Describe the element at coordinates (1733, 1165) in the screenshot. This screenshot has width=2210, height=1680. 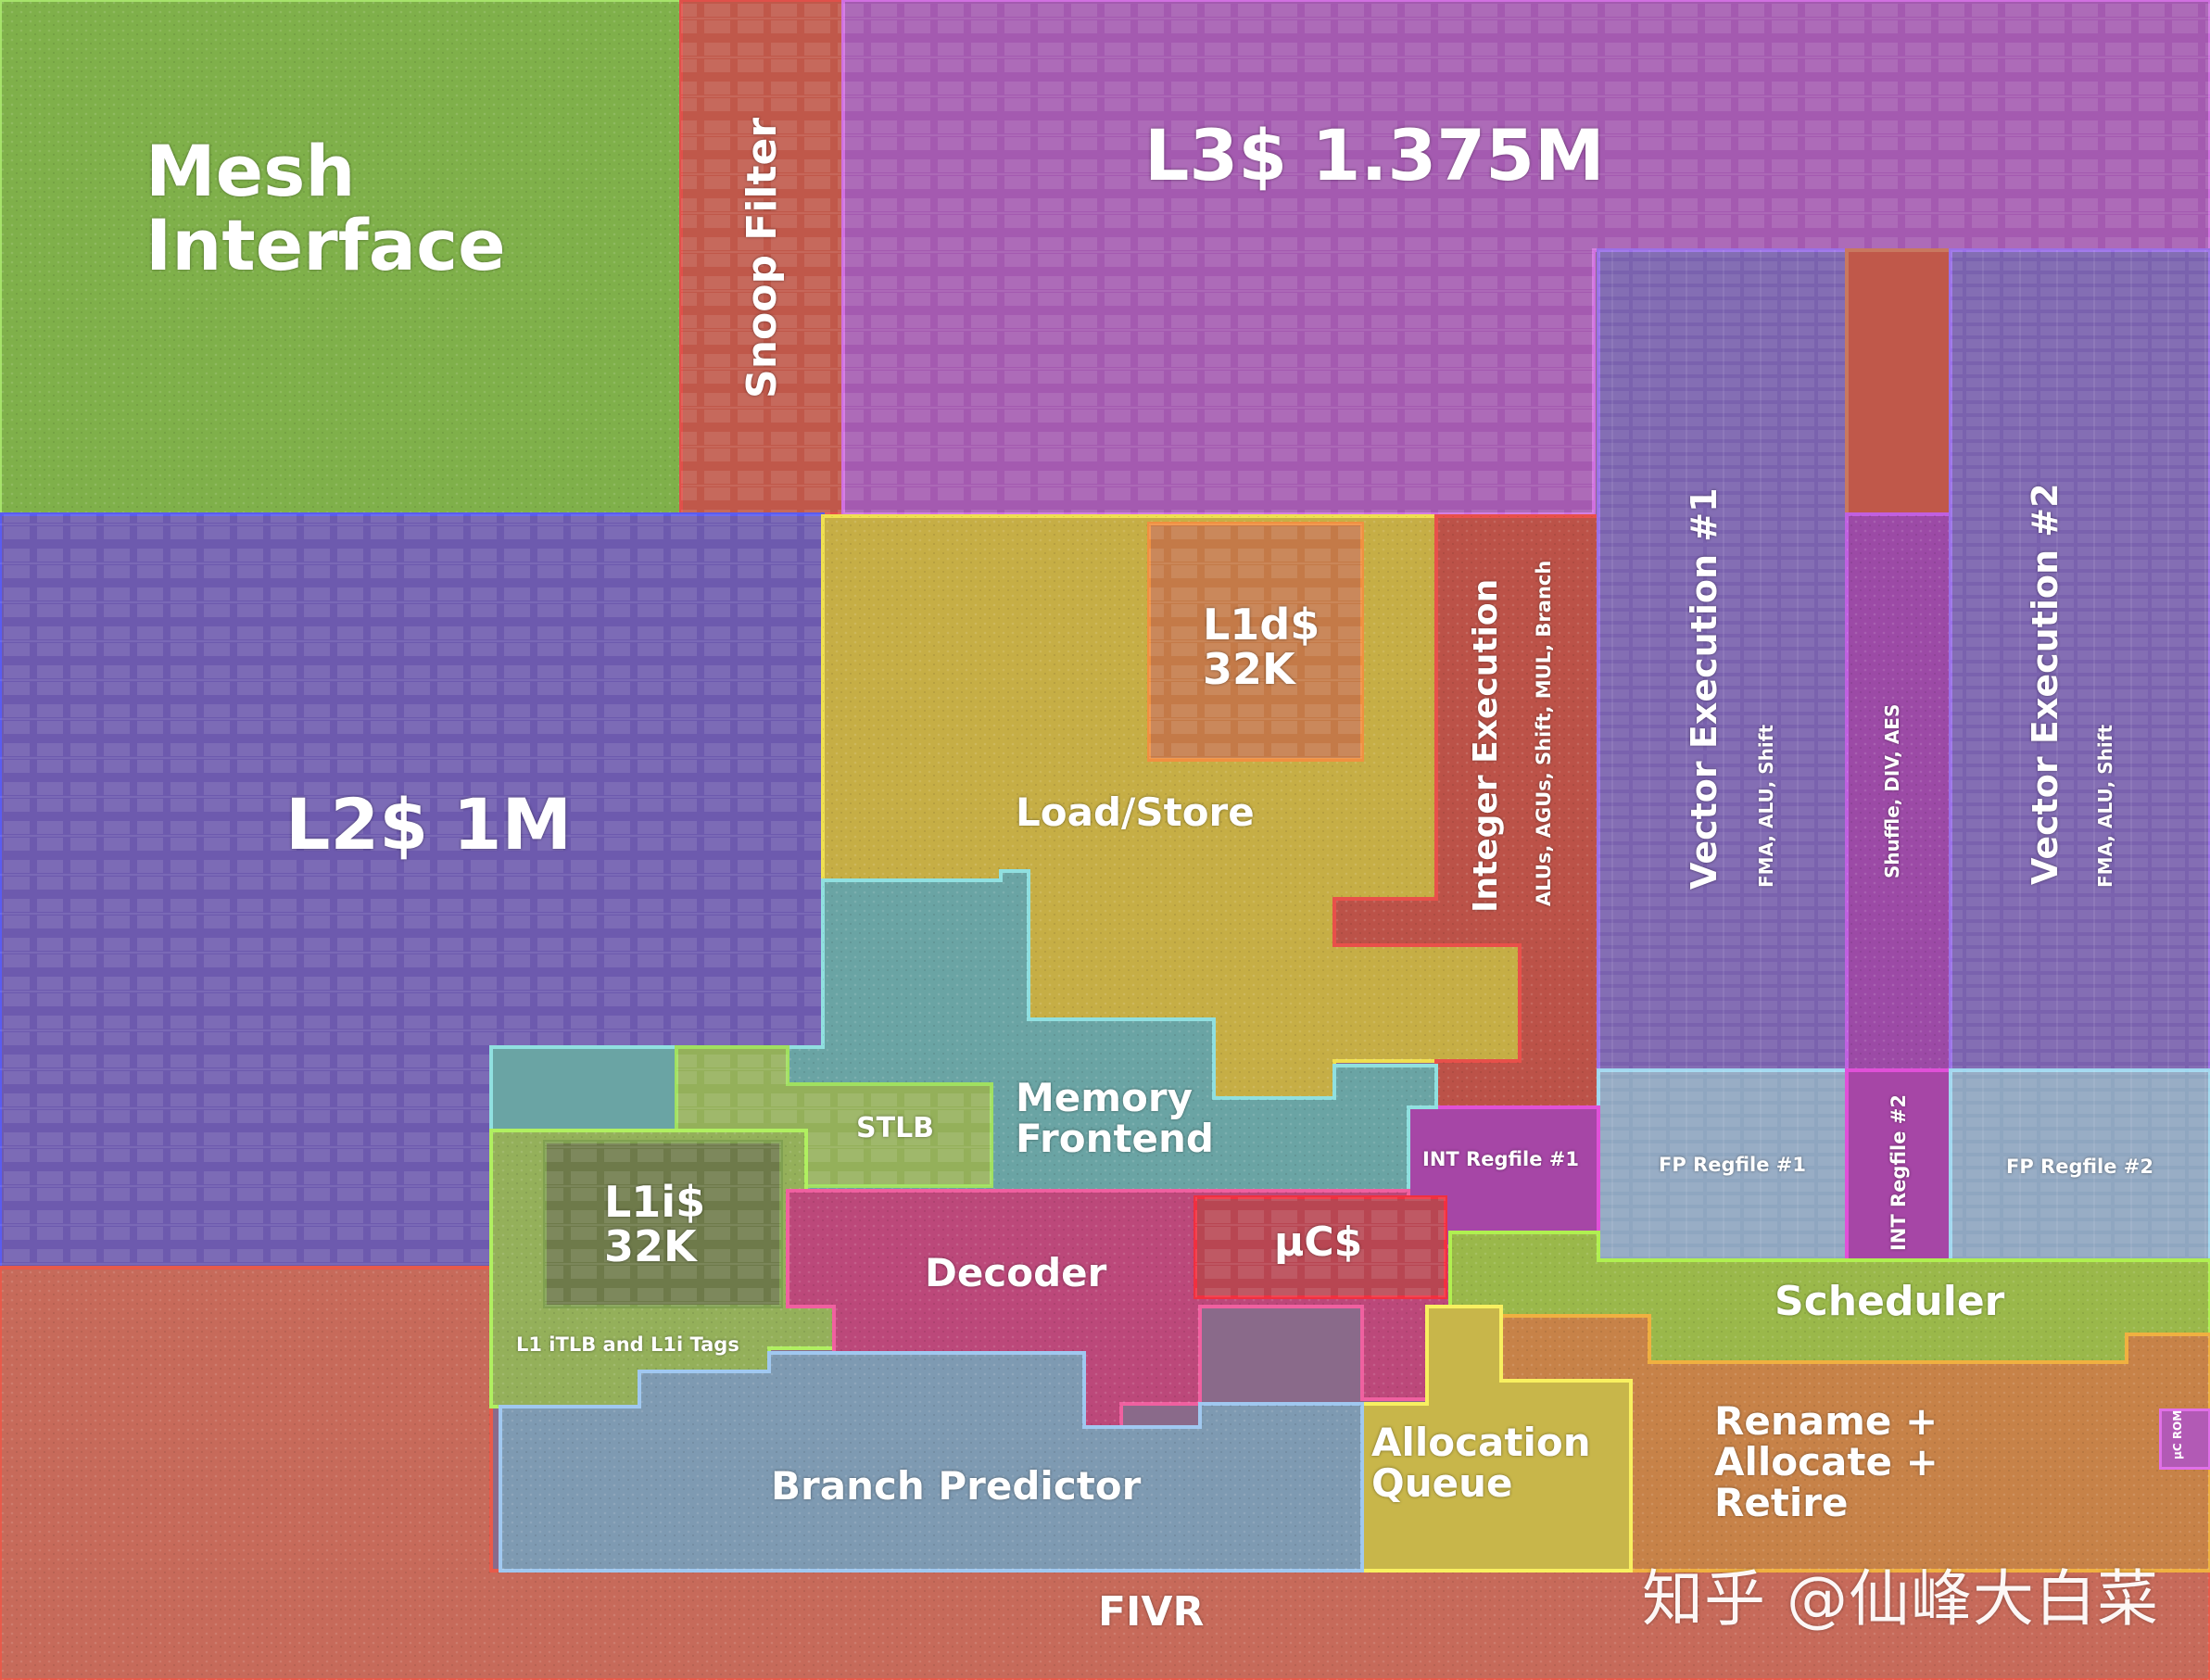
I see `label-fp-regfile-1: FP Regfile #1` at that location.